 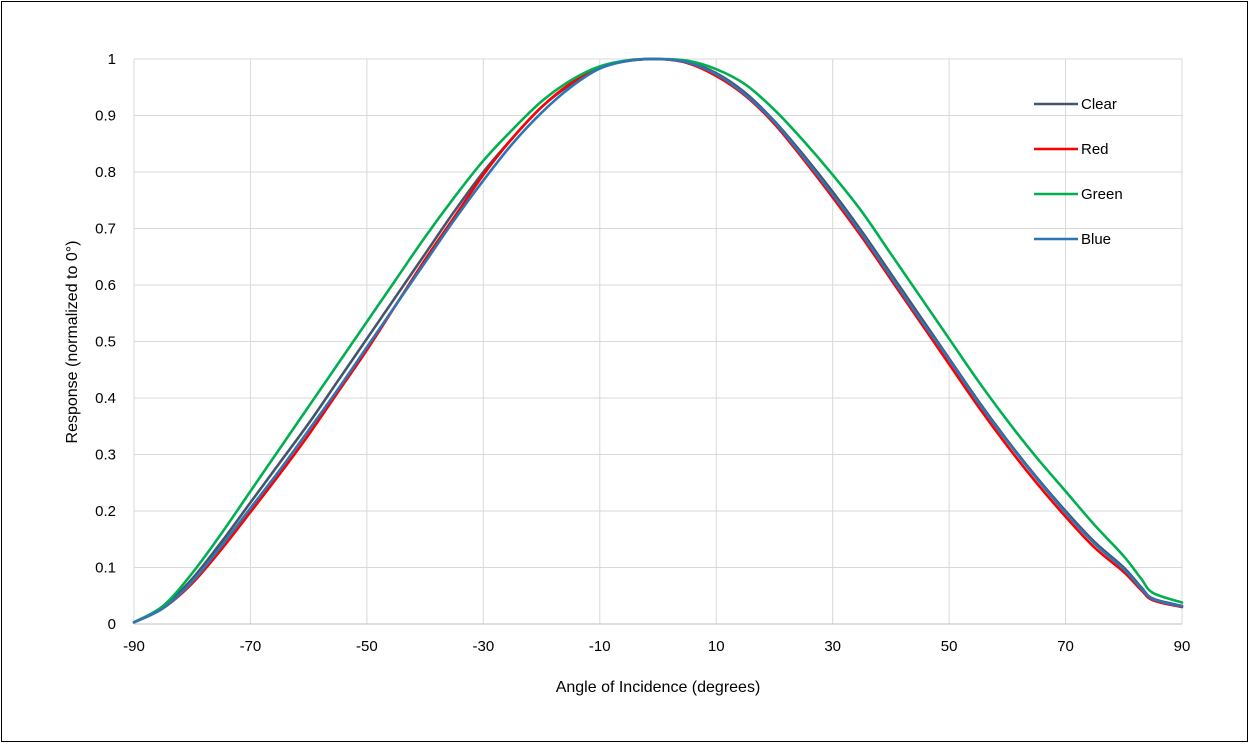 I want to click on legend-label-blue: Blue, so click(x=1096, y=239).